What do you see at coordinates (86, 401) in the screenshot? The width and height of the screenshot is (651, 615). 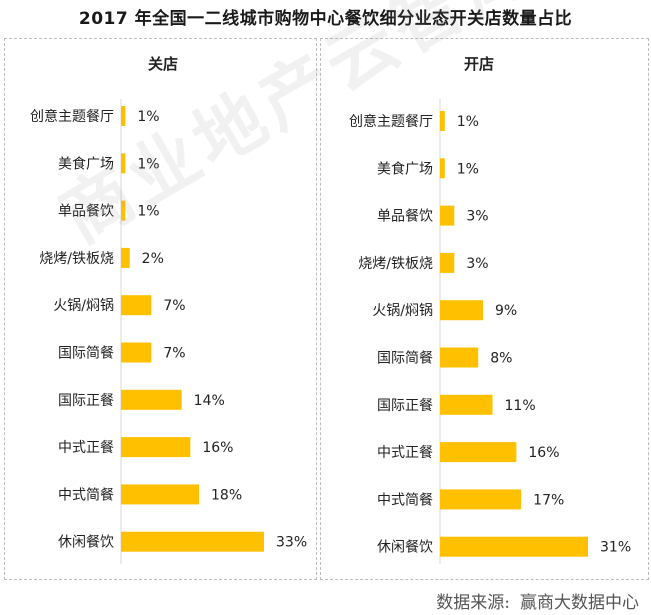 I see `close-category-label: 国际正餐` at bounding box center [86, 401].